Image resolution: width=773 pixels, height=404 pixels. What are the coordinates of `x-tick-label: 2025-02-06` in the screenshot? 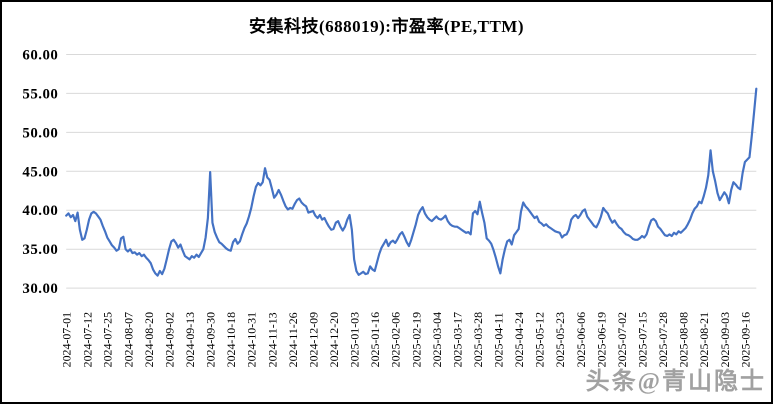 It's located at (396, 339).